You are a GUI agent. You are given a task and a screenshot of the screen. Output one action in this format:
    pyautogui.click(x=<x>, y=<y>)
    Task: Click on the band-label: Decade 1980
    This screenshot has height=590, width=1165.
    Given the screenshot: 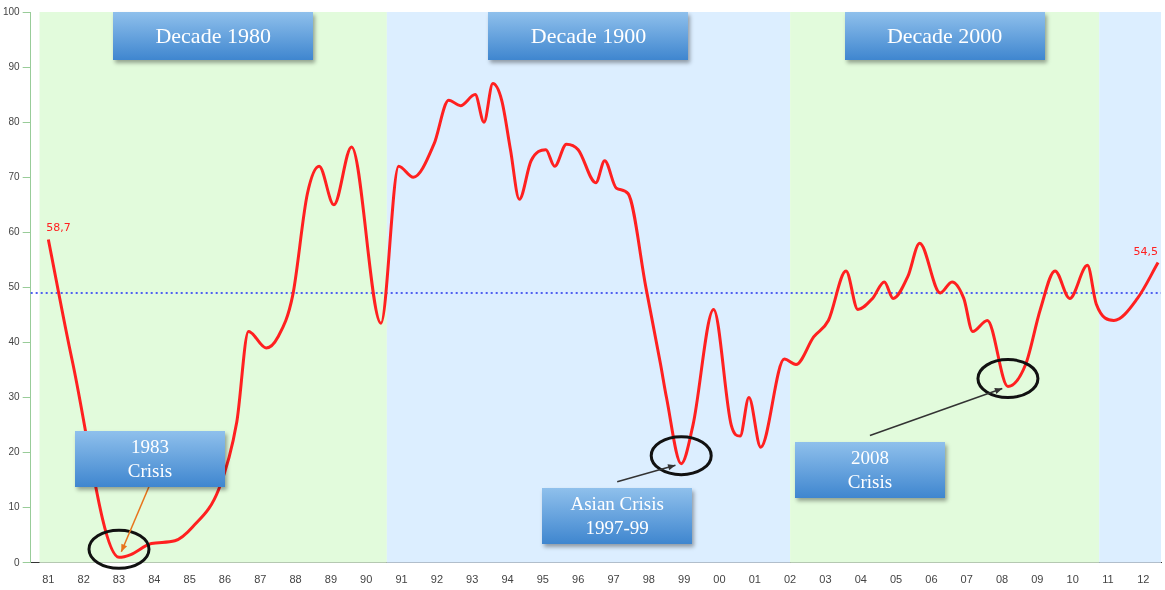 What is the action you would take?
    pyautogui.click(x=213, y=36)
    